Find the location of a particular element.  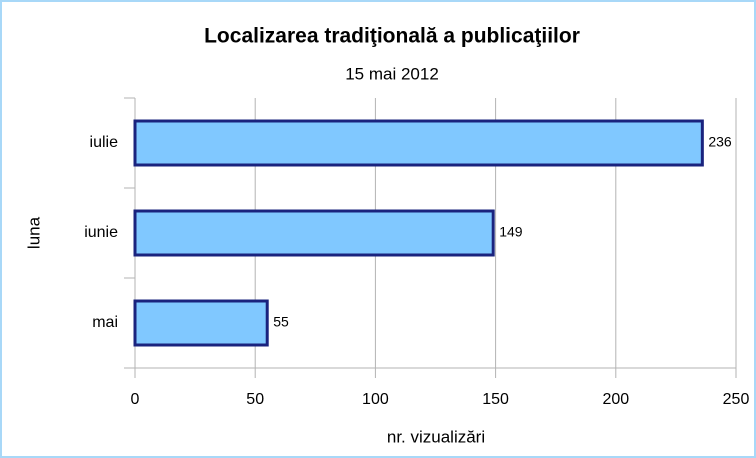

x-tick-label: 200 is located at coordinates (615, 399).